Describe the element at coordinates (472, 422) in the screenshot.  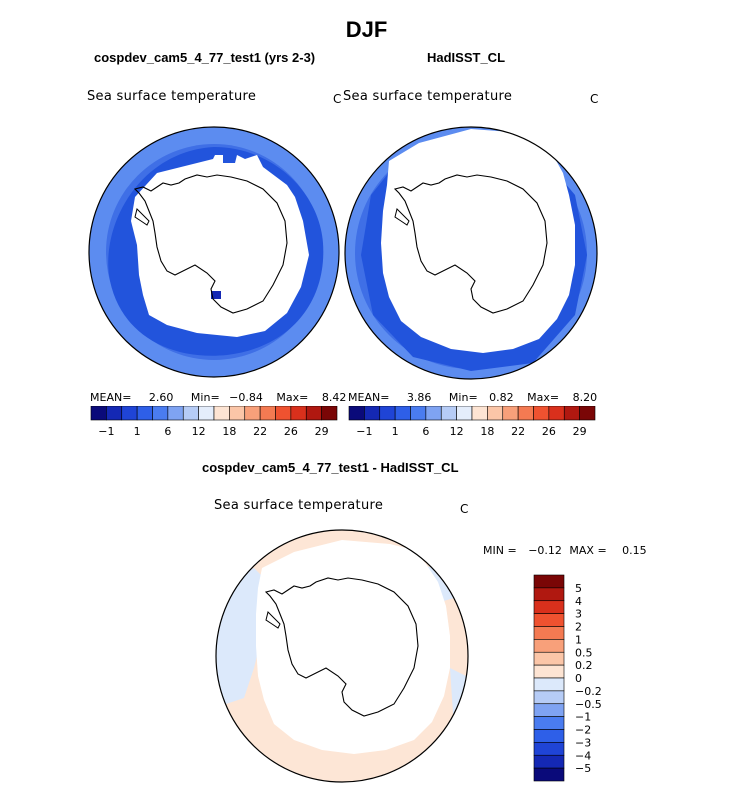
I see `right-colorbar: −1 1 6 12 18 22 26 29` at that location.